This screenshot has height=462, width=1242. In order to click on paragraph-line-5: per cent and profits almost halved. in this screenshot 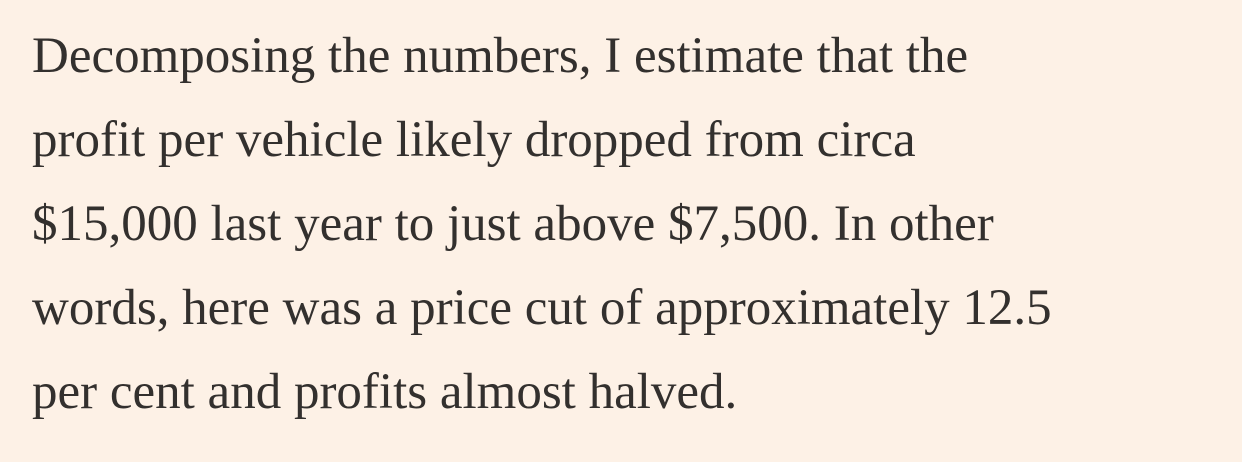, I will do `click(385, 392)`.